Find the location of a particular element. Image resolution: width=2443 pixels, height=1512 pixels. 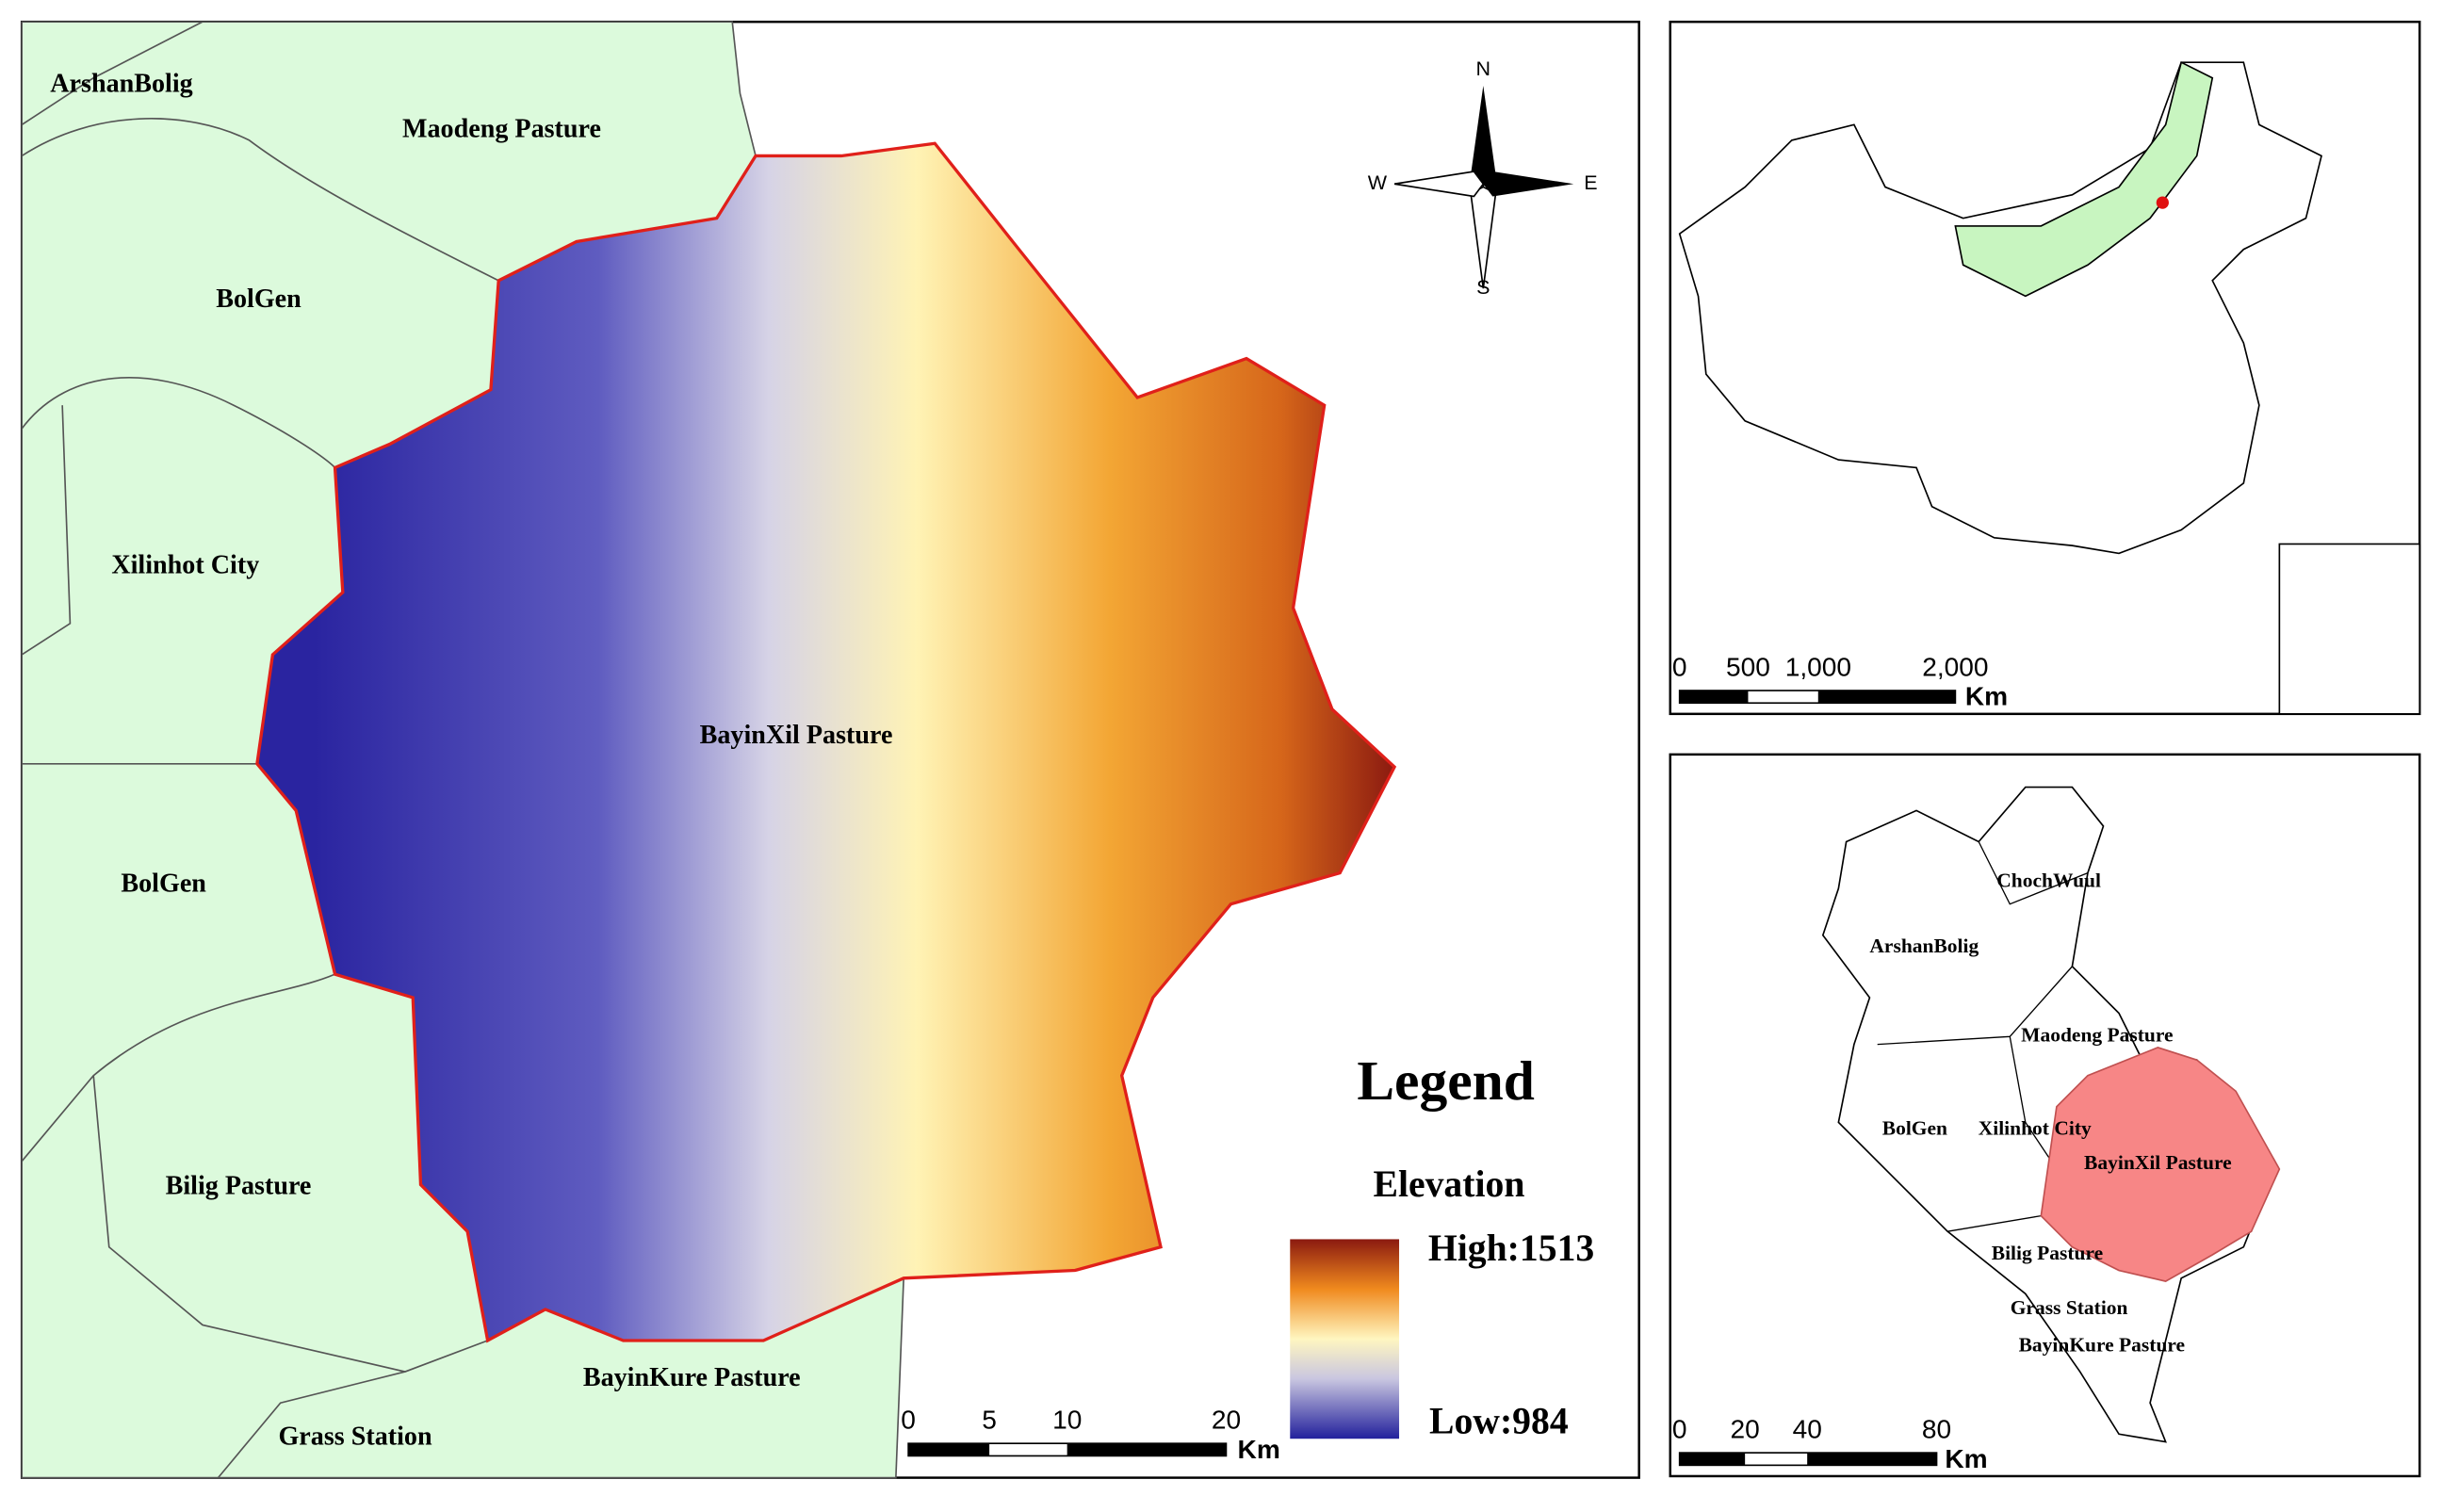

district-label: Maodeng Pasture is located at coordinates (2097, 1034).